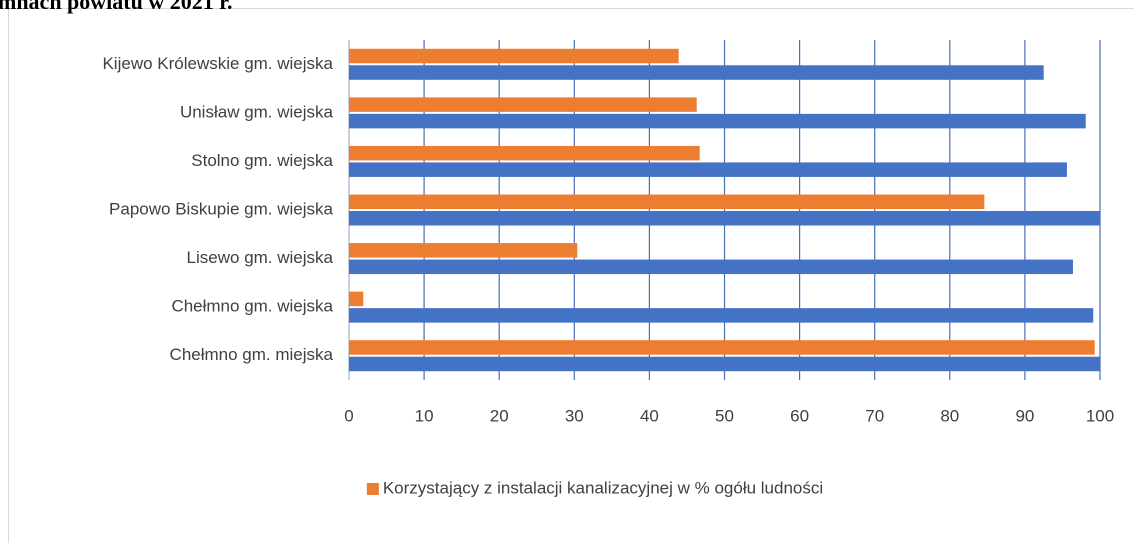 The width and height of the screenshot is (1134, 543). I want to click on y-tick-label: Kijewo Królewskie gm. wiejska, so click(217, 63).